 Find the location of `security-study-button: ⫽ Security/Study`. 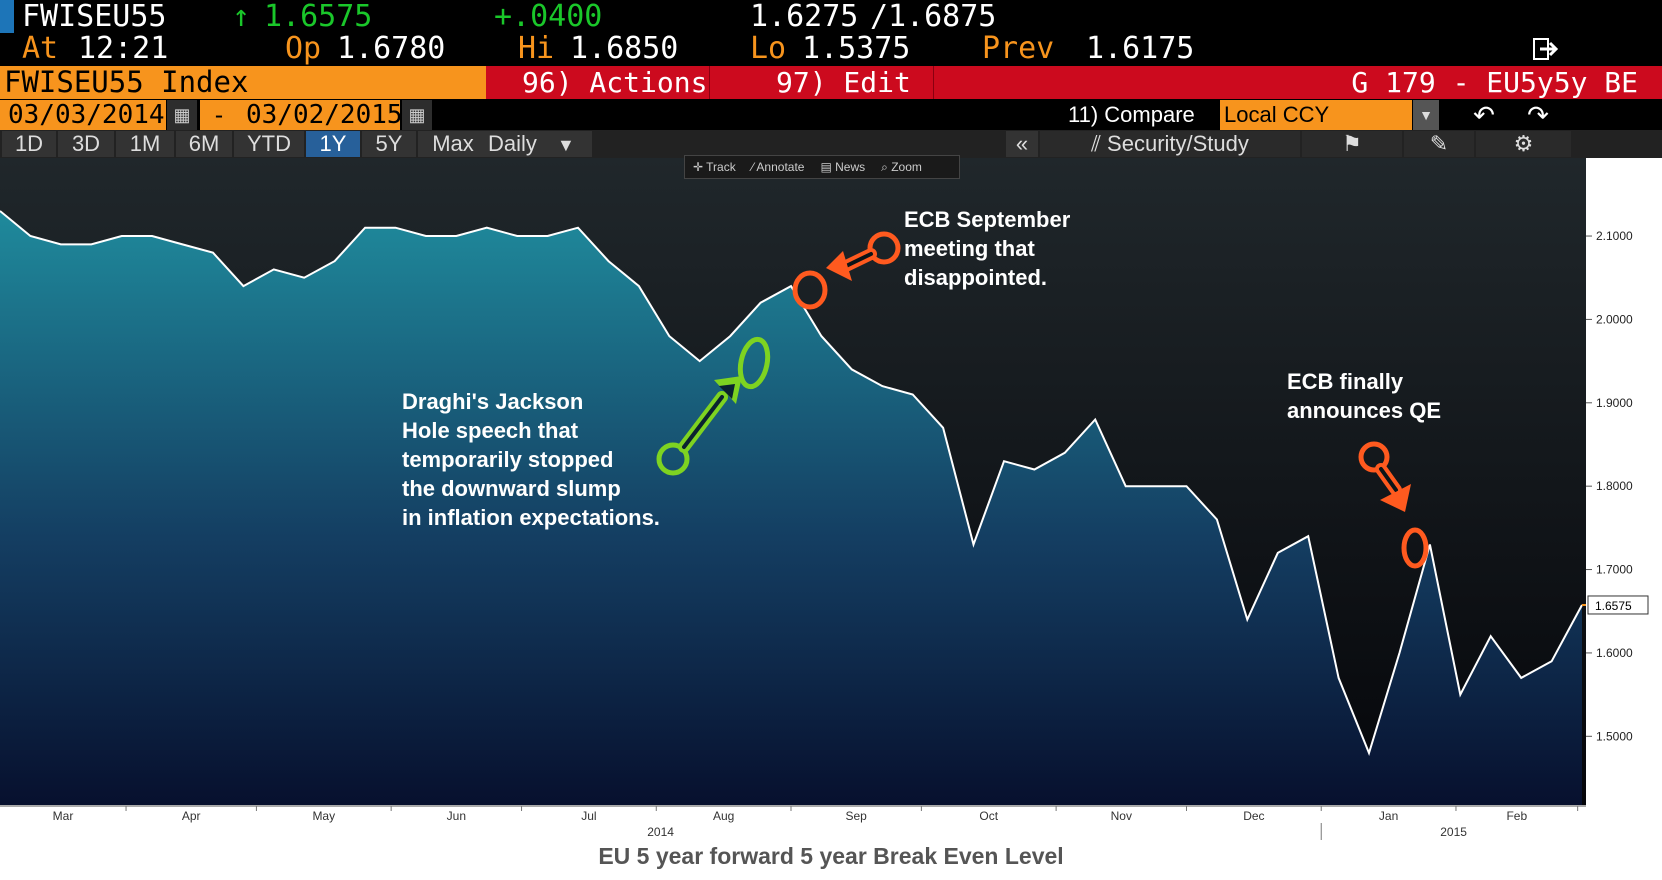

security-study-button: ⫽ Security/Study is located at coordinates (1170, 144).